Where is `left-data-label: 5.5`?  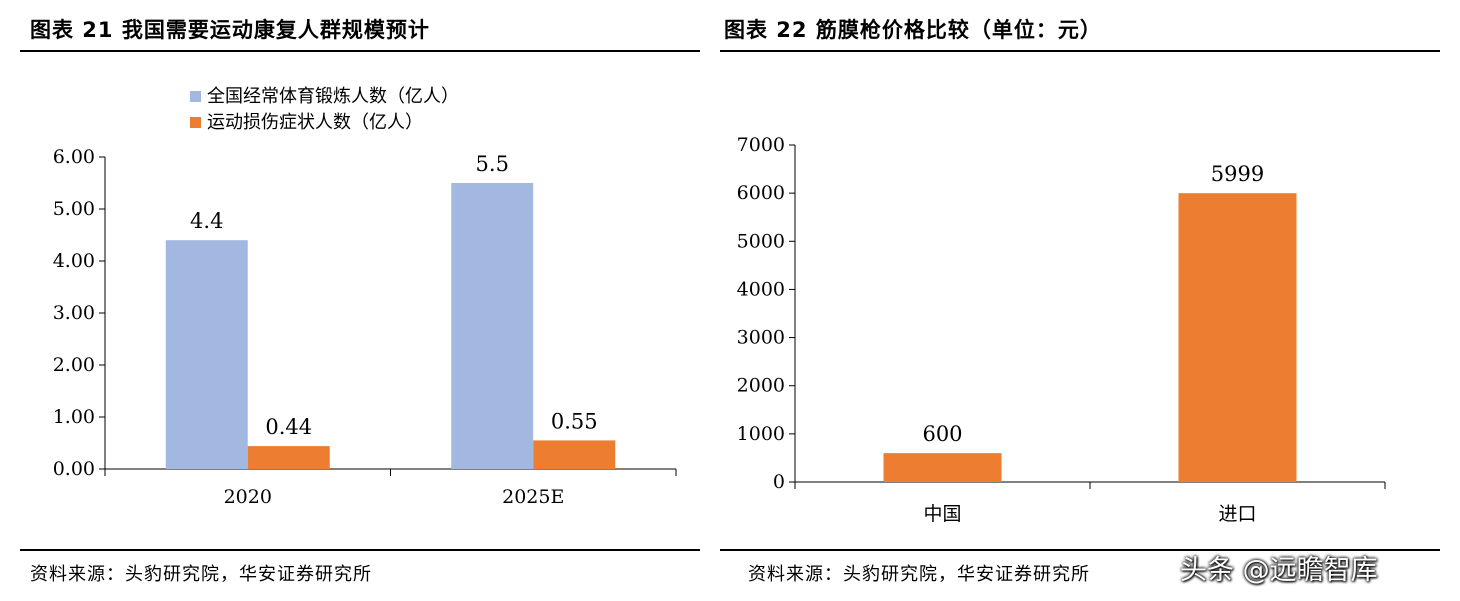
left-data-label: 5.5 is located at coordinates (492, 164).